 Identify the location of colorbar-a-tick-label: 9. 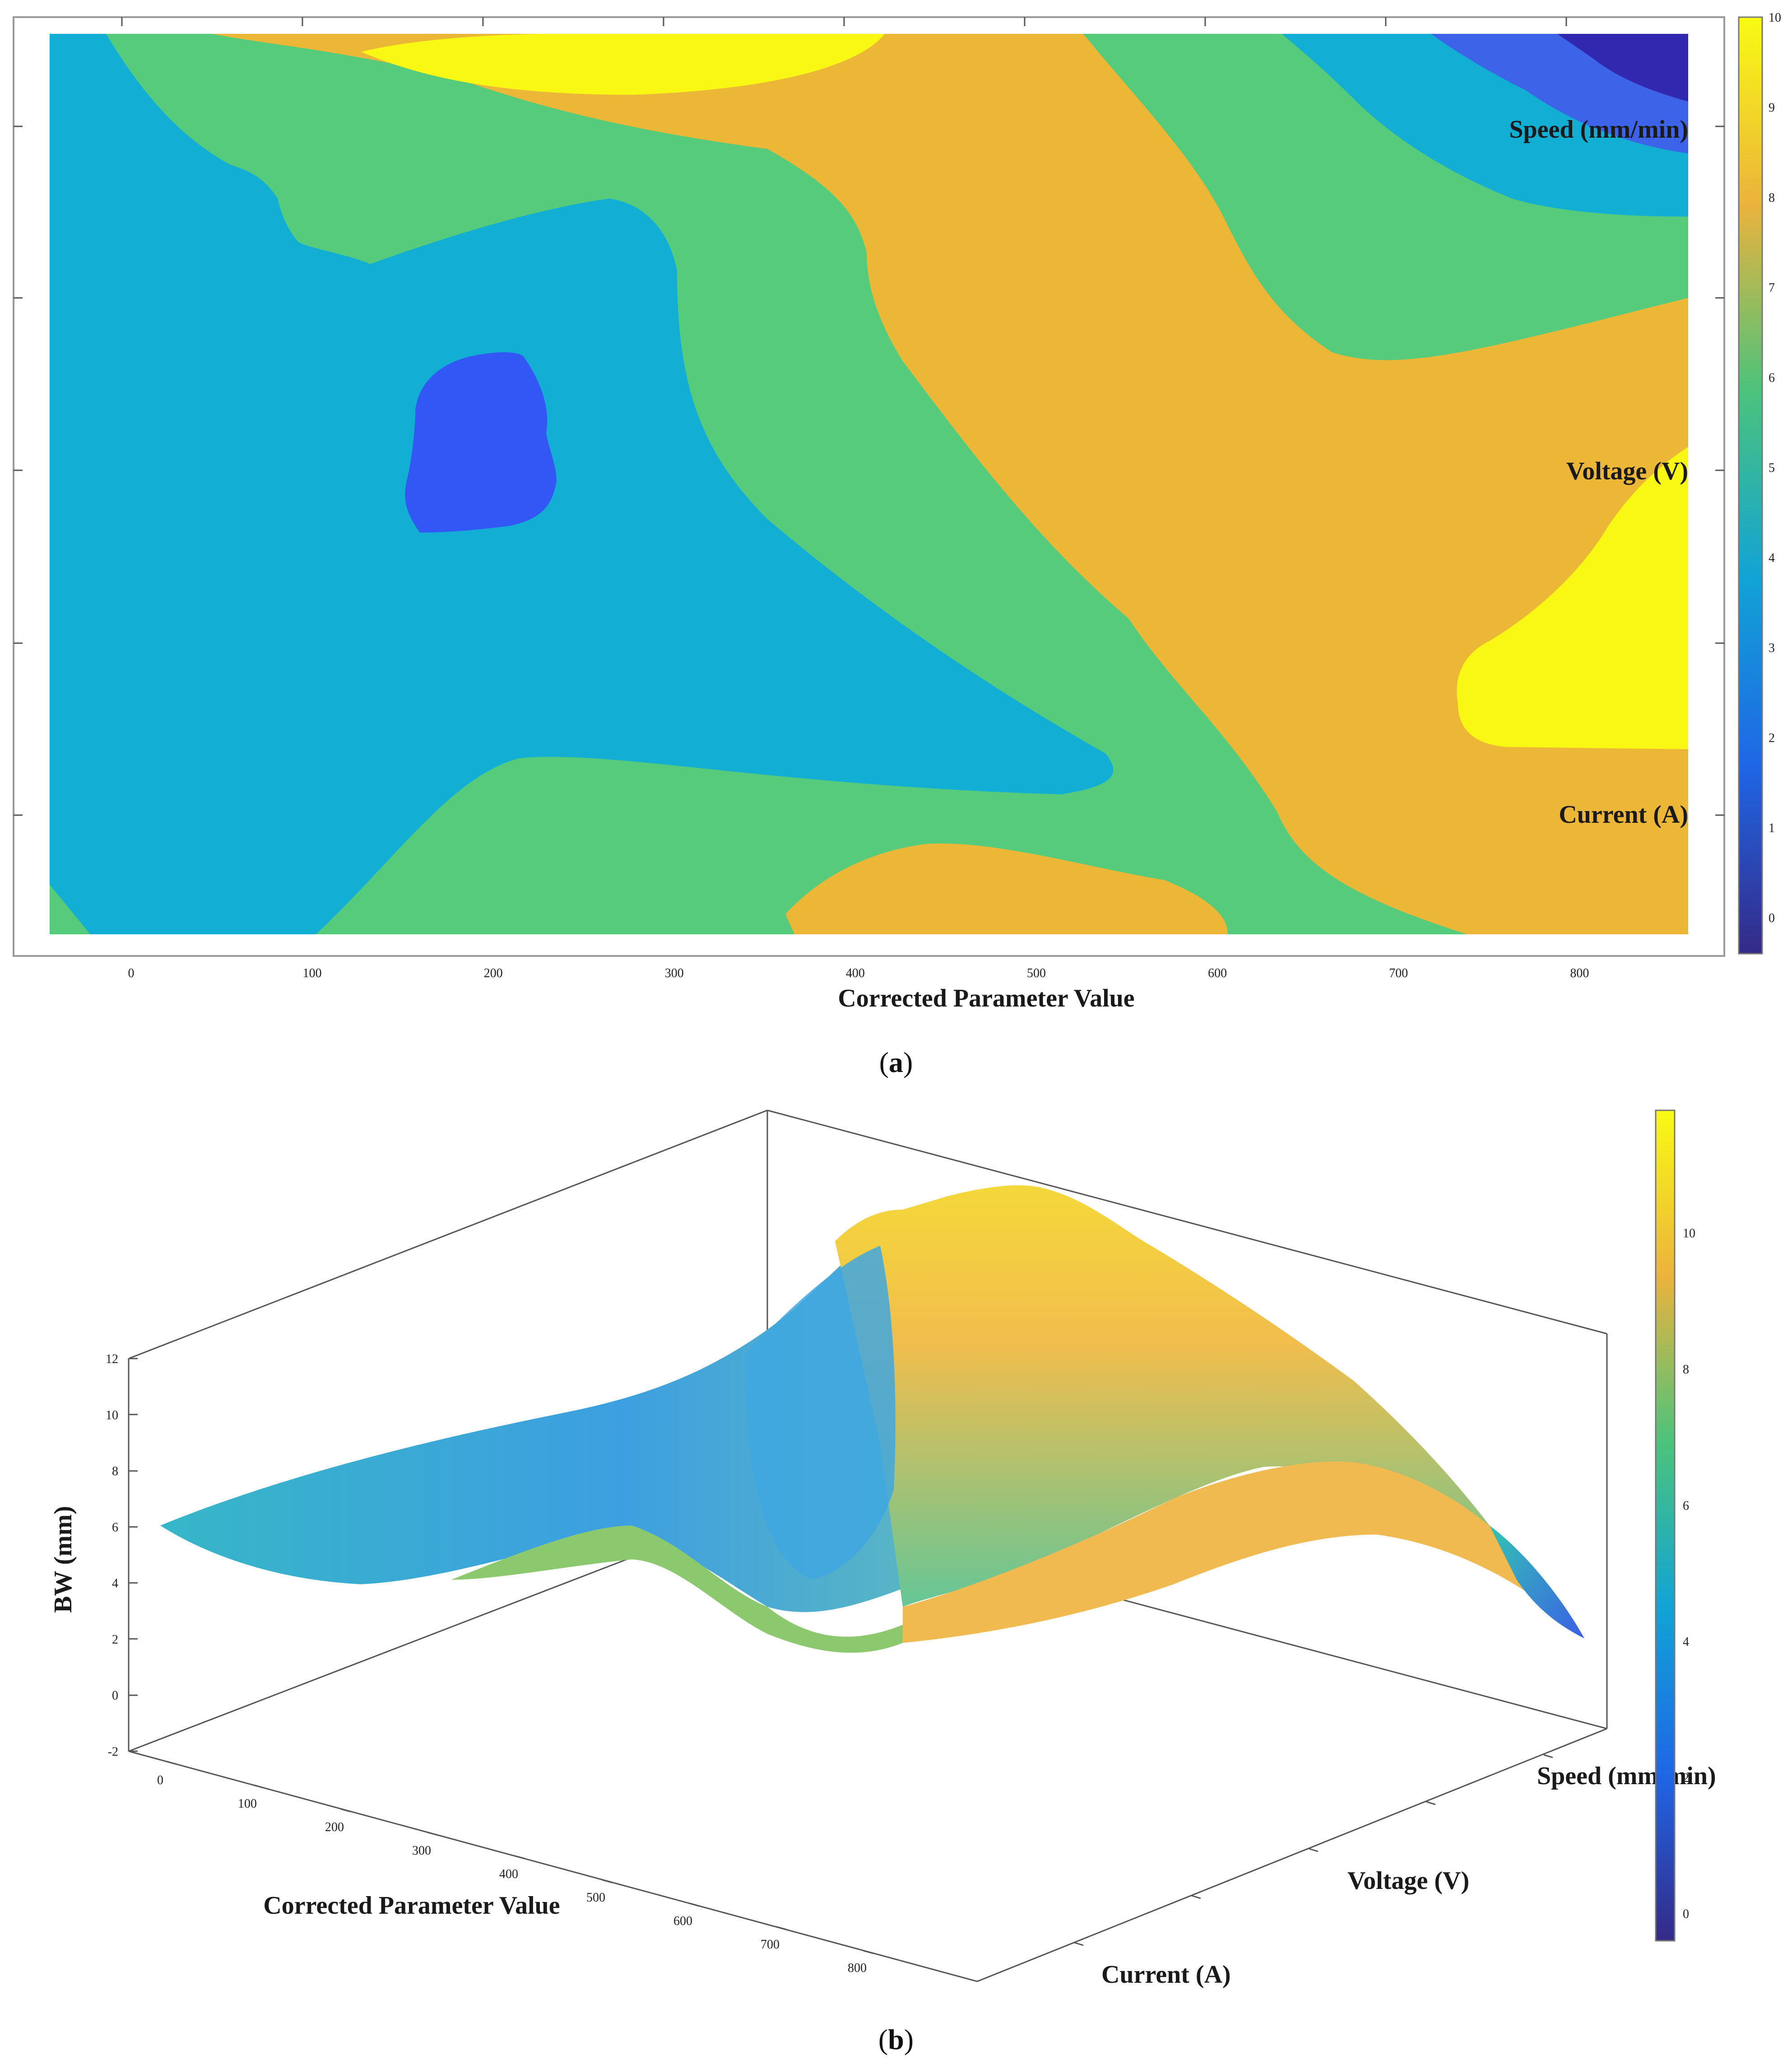
(1772, 108).